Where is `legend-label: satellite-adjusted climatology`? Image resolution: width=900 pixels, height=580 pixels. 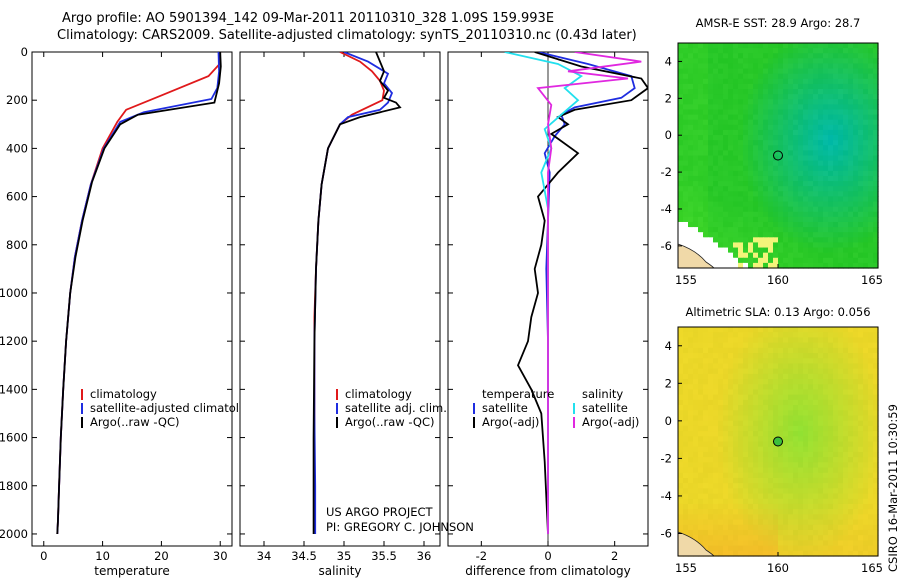 legend-label: satellite-adjusted climatology is located at coordinates (175, 408).